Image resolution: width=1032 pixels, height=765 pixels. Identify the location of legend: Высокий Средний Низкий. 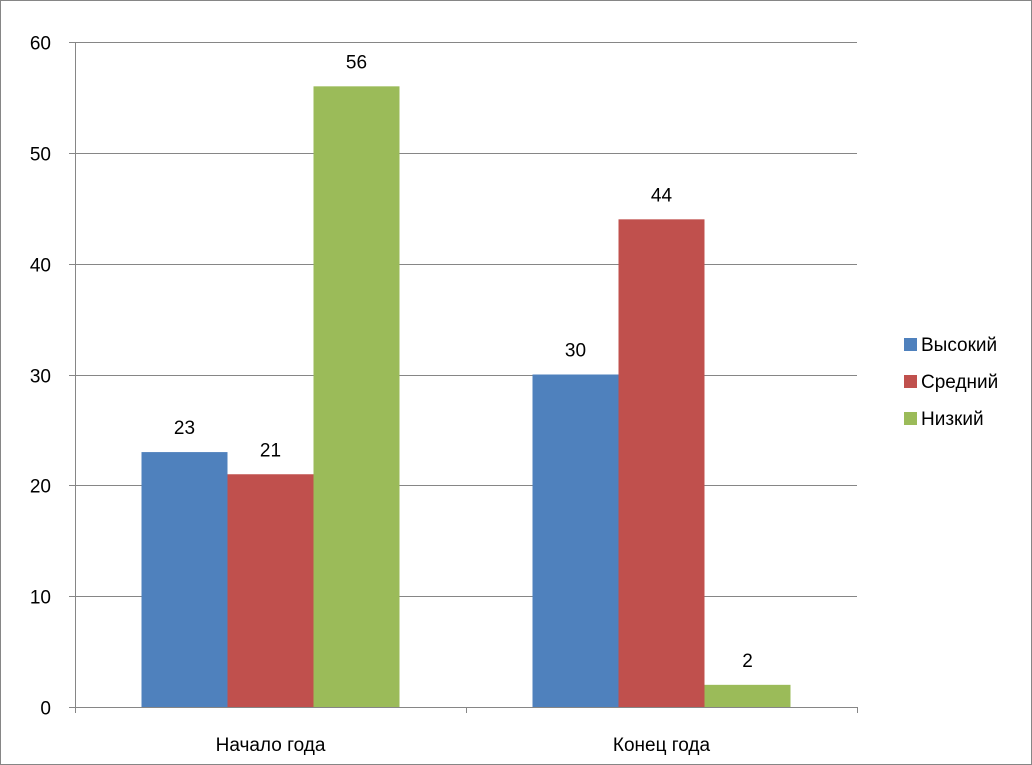
(951, 382).